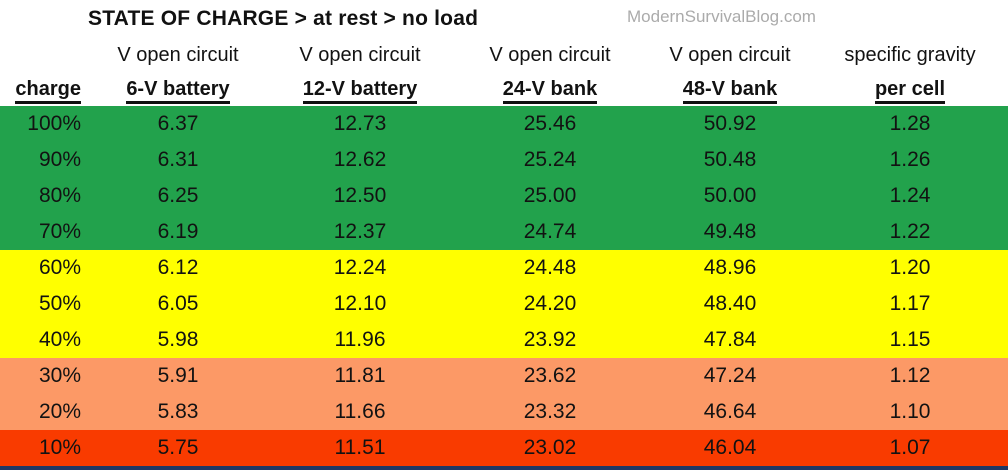  I want to click on value-cell-12v: 11.96, so click(360, 339).